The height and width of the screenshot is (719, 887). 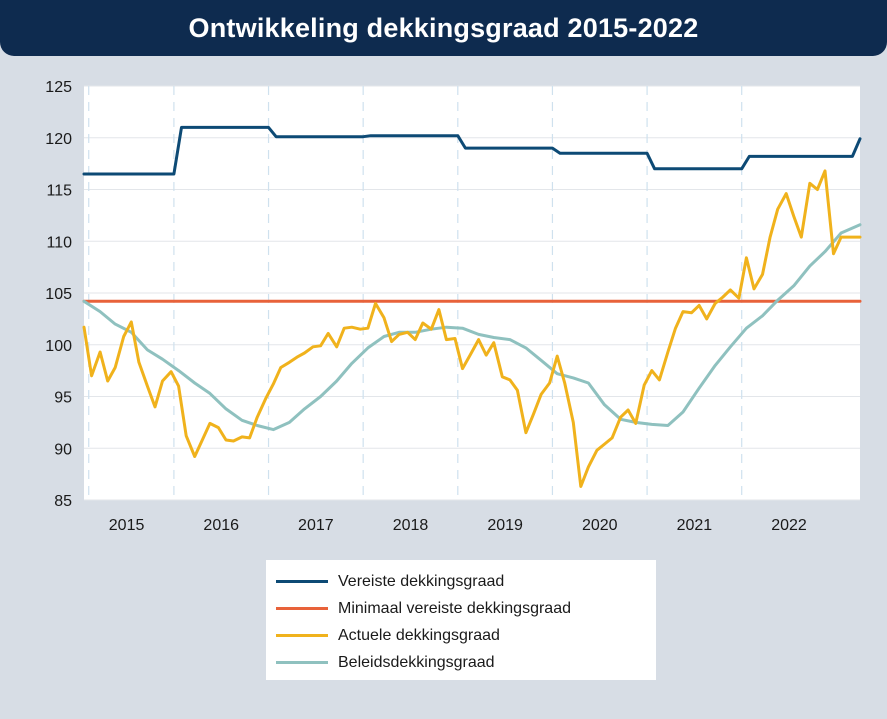 I want to click on legend-item: Minimaal vereiste dekkingsgraad, so click(x=466, y=608).